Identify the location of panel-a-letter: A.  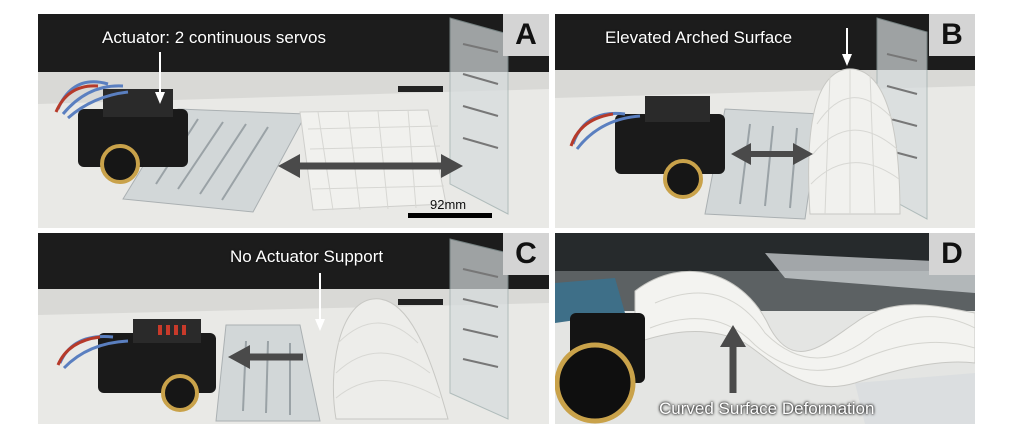
(526, 35).